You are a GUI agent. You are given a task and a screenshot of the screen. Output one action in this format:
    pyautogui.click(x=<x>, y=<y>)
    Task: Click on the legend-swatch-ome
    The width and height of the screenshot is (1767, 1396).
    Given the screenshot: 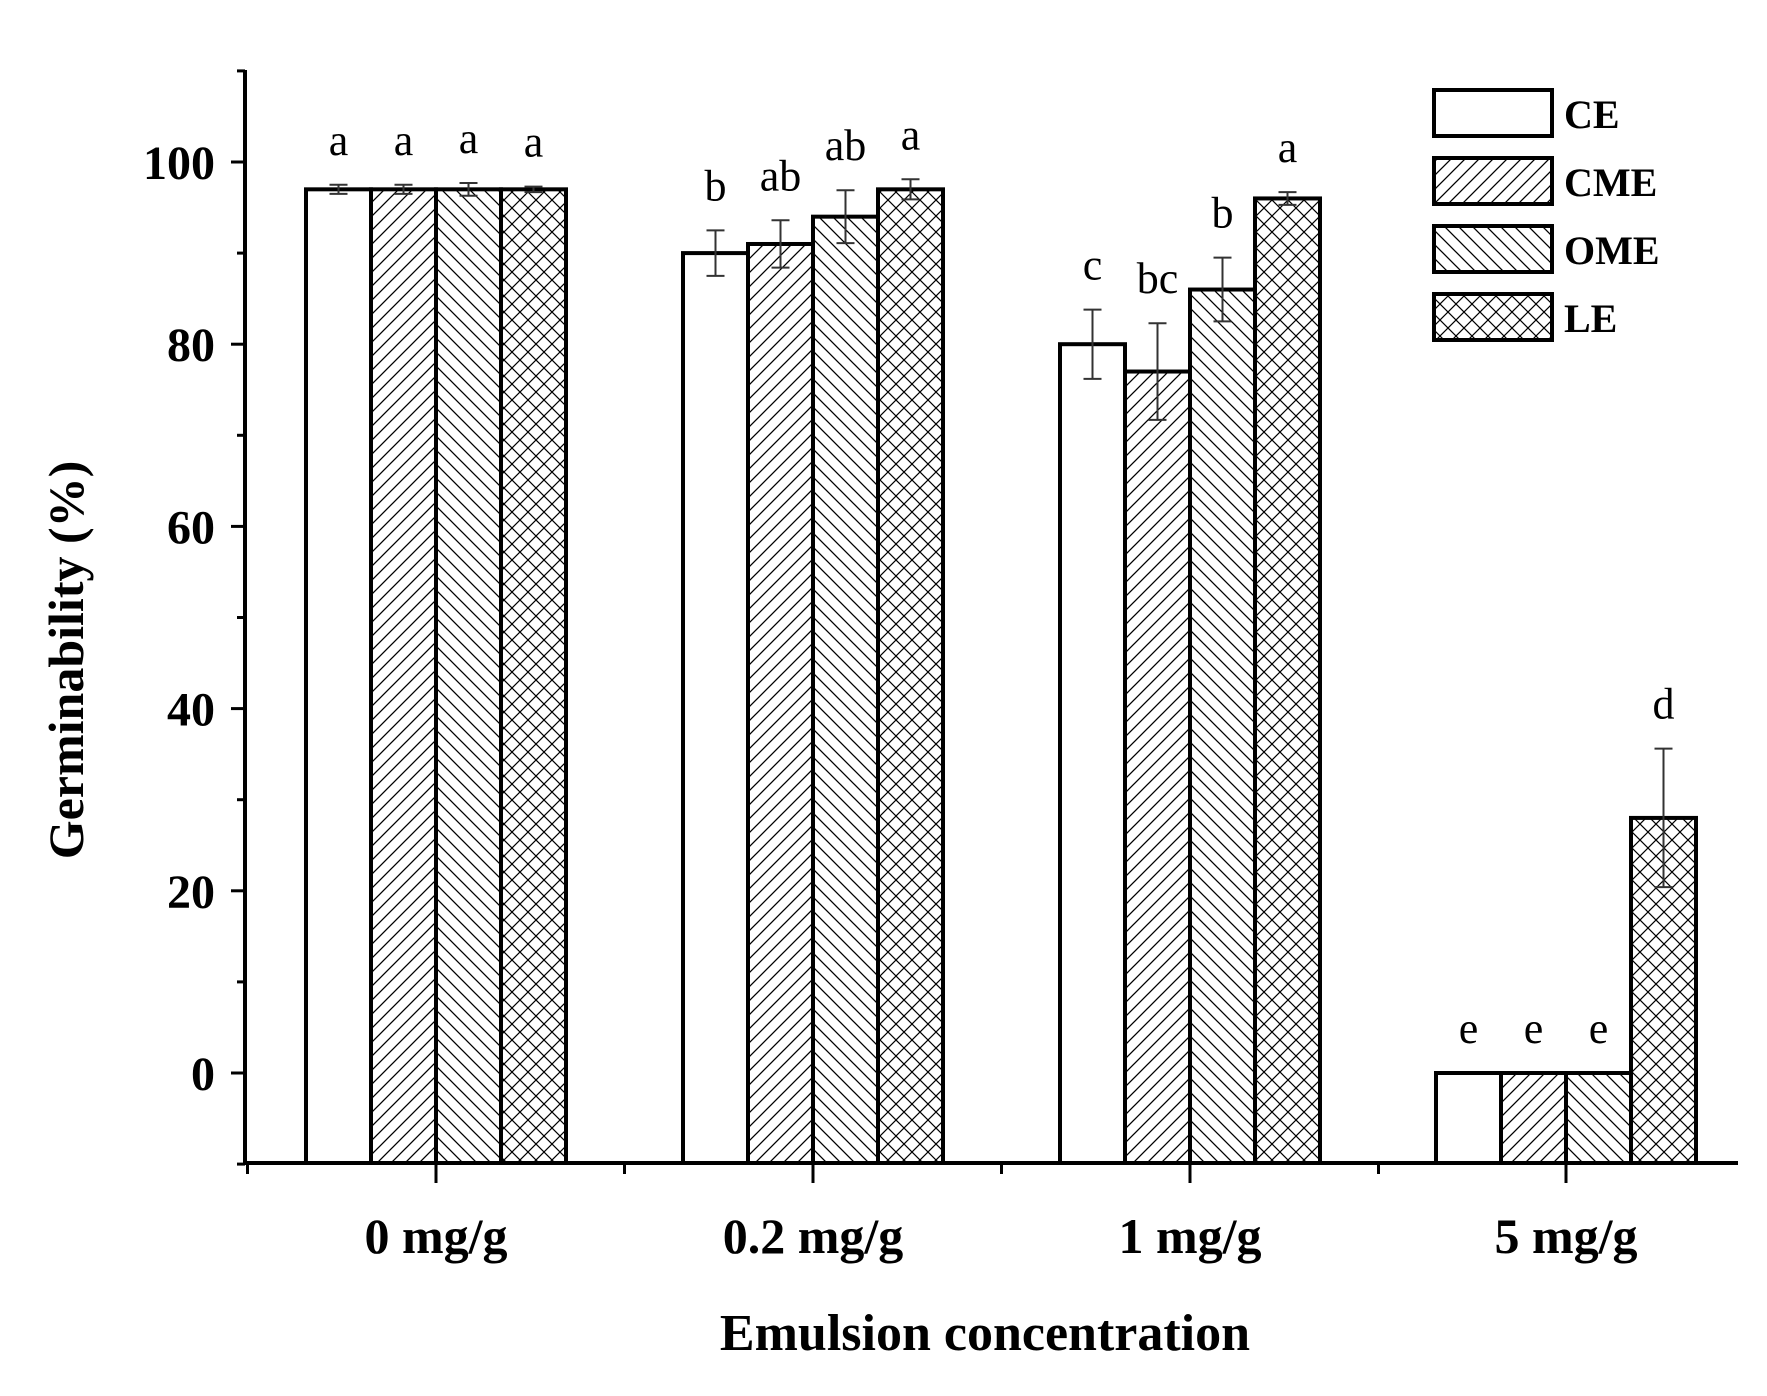 What is the action you would take?
    pyautogui.click(x=1493, y=249)
    